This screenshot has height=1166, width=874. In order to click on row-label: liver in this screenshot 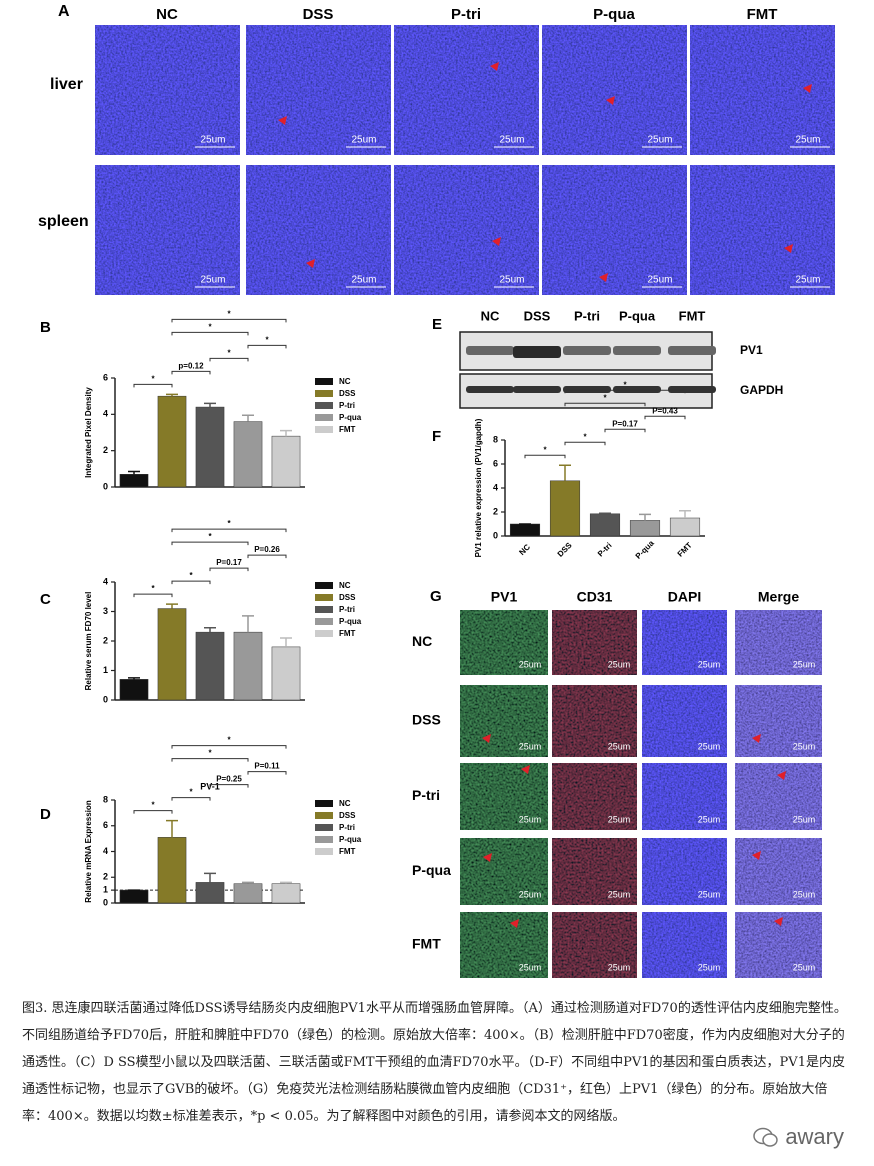, I will do `click(66, 84)`.